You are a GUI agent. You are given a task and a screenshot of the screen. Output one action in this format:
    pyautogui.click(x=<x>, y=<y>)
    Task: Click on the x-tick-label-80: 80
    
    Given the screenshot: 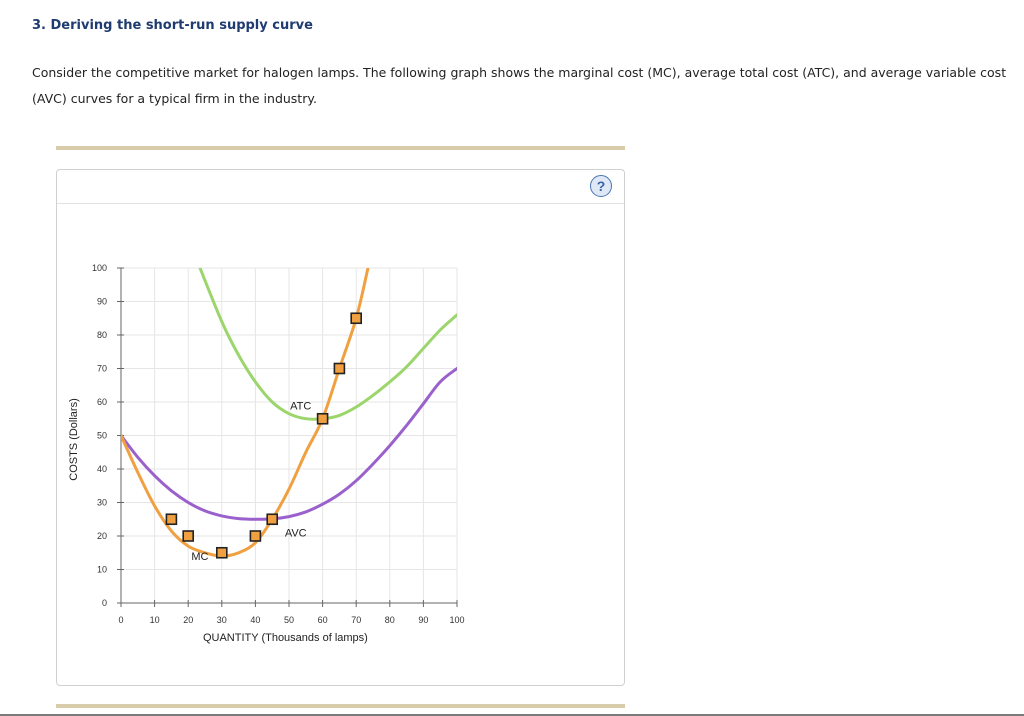 What is the action you would take?
    pyautogui.click(x=390, y=620)
    